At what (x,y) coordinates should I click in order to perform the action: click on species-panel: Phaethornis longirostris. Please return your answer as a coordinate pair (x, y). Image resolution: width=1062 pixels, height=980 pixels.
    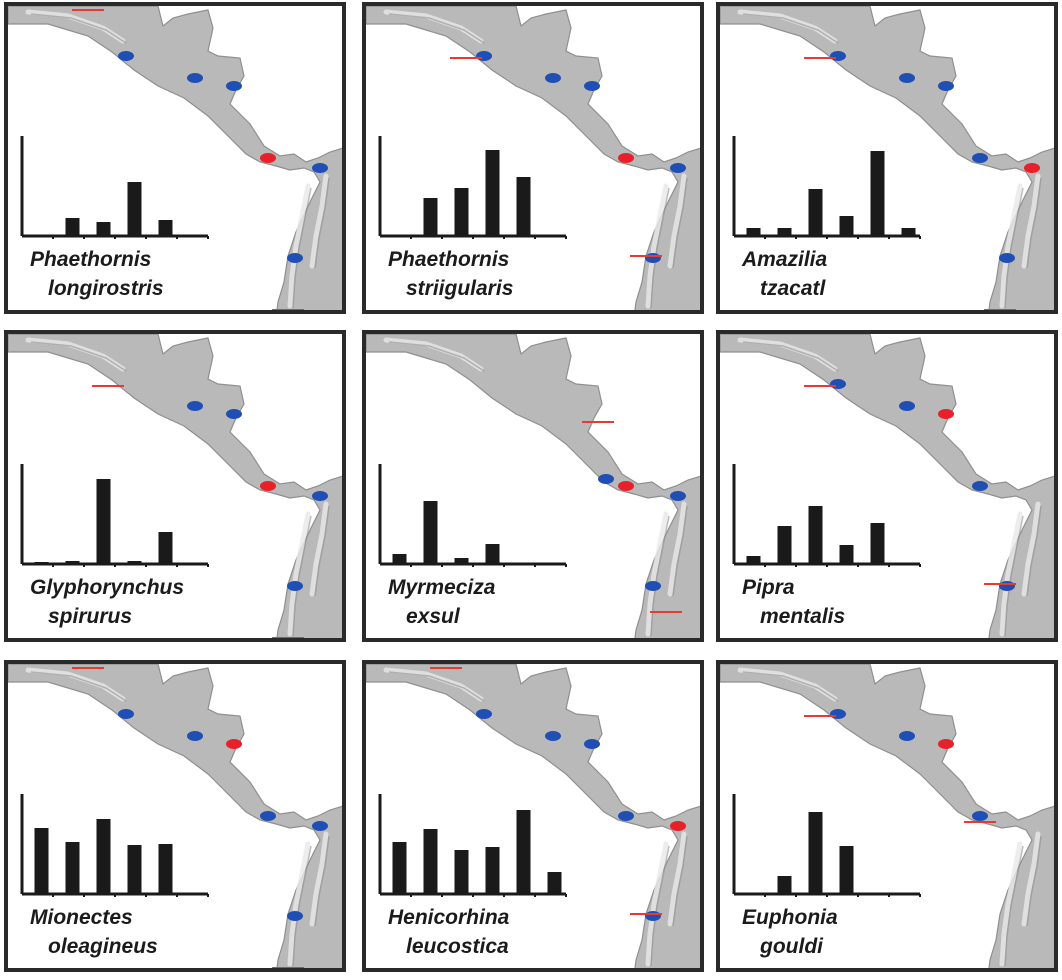
    Looking at the image, I should click on (175, 158).